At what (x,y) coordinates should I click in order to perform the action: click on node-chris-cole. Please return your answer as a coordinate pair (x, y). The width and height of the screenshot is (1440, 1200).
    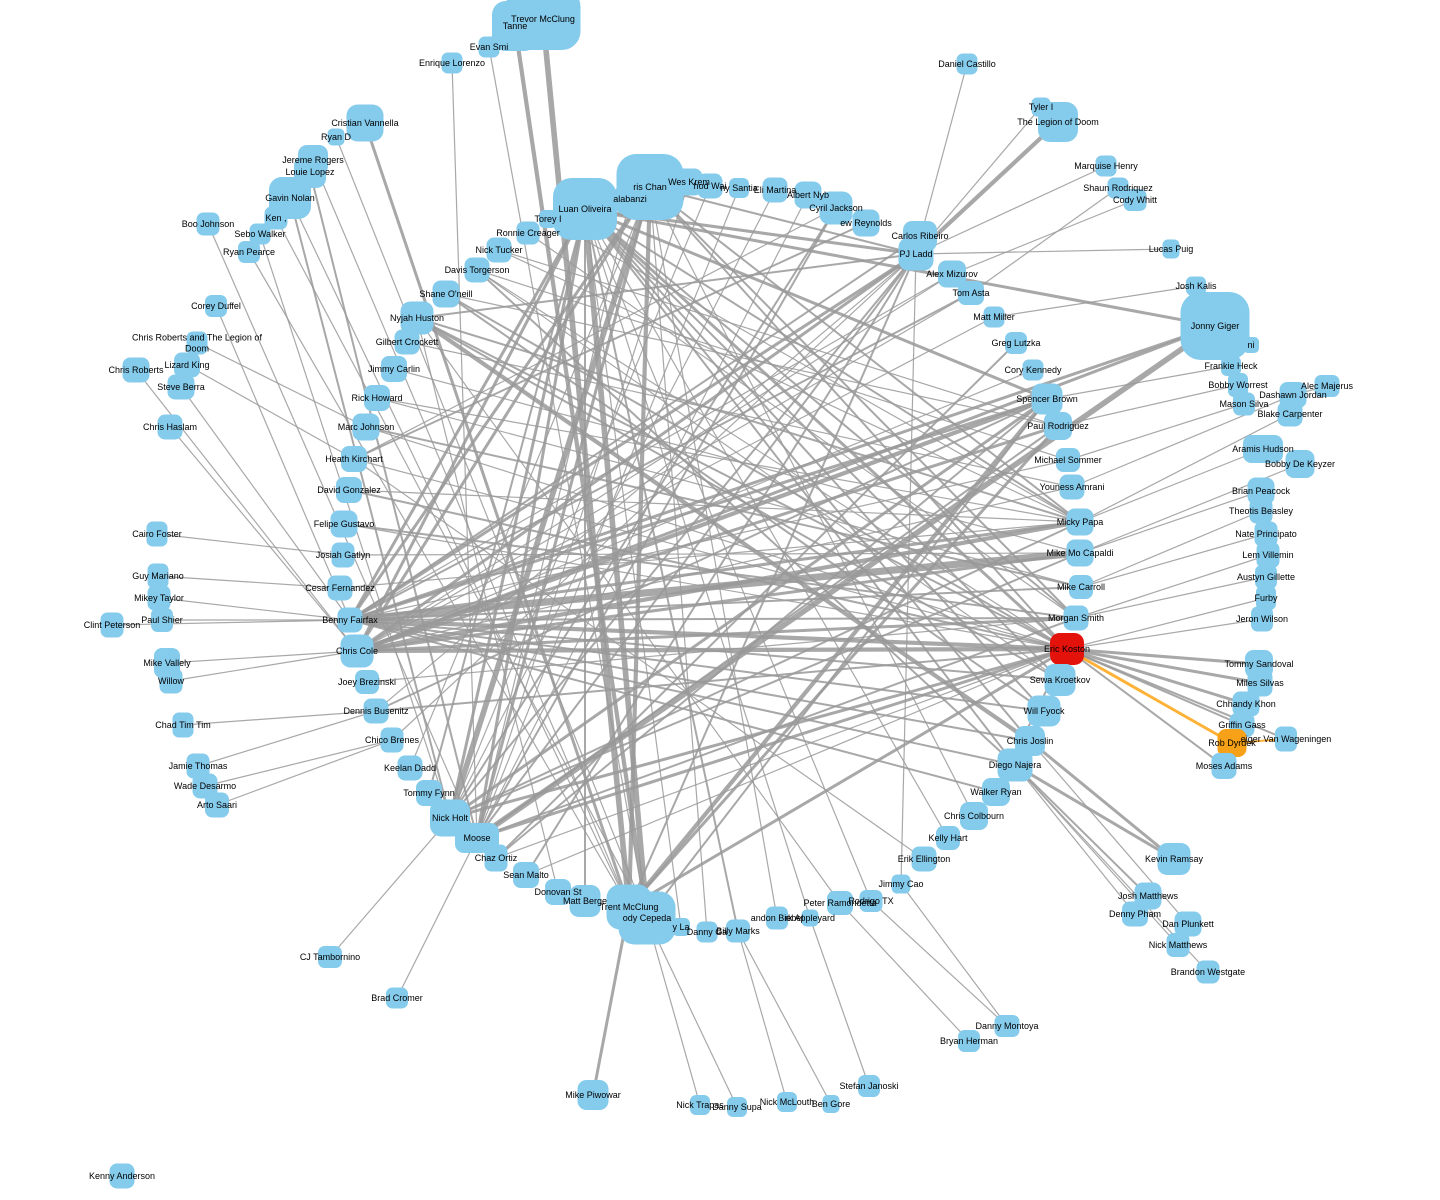
    Looking at the image, I should click on (357, 651).